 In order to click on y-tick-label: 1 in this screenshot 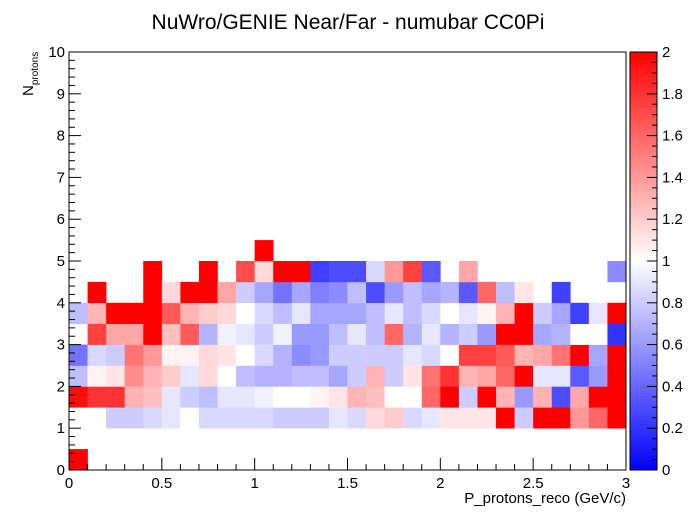, I will do `click(61, 428)`.